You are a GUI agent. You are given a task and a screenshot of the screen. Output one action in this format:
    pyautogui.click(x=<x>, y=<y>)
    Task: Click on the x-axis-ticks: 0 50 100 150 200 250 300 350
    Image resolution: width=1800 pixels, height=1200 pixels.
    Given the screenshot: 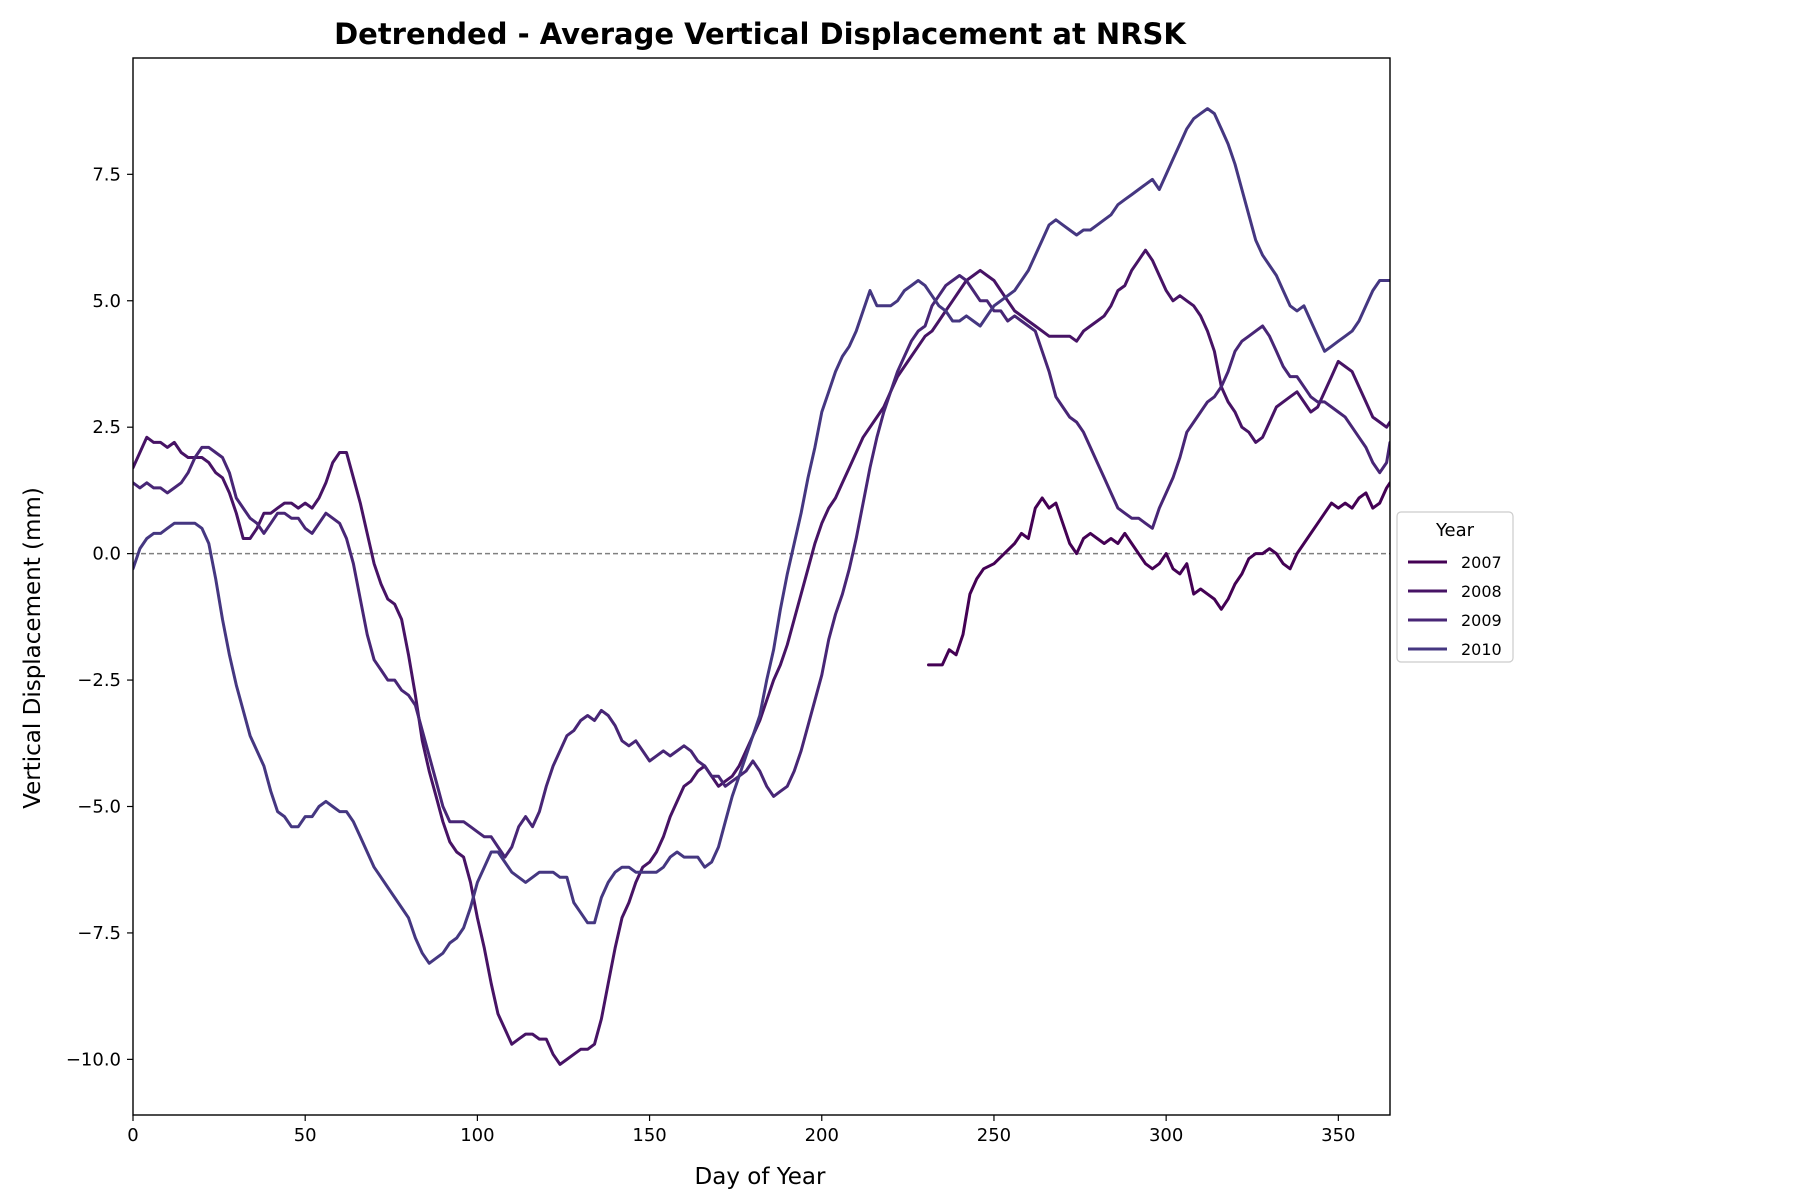 What is the action you would take?
    pyautogui.click(x=741, y=1130)
    